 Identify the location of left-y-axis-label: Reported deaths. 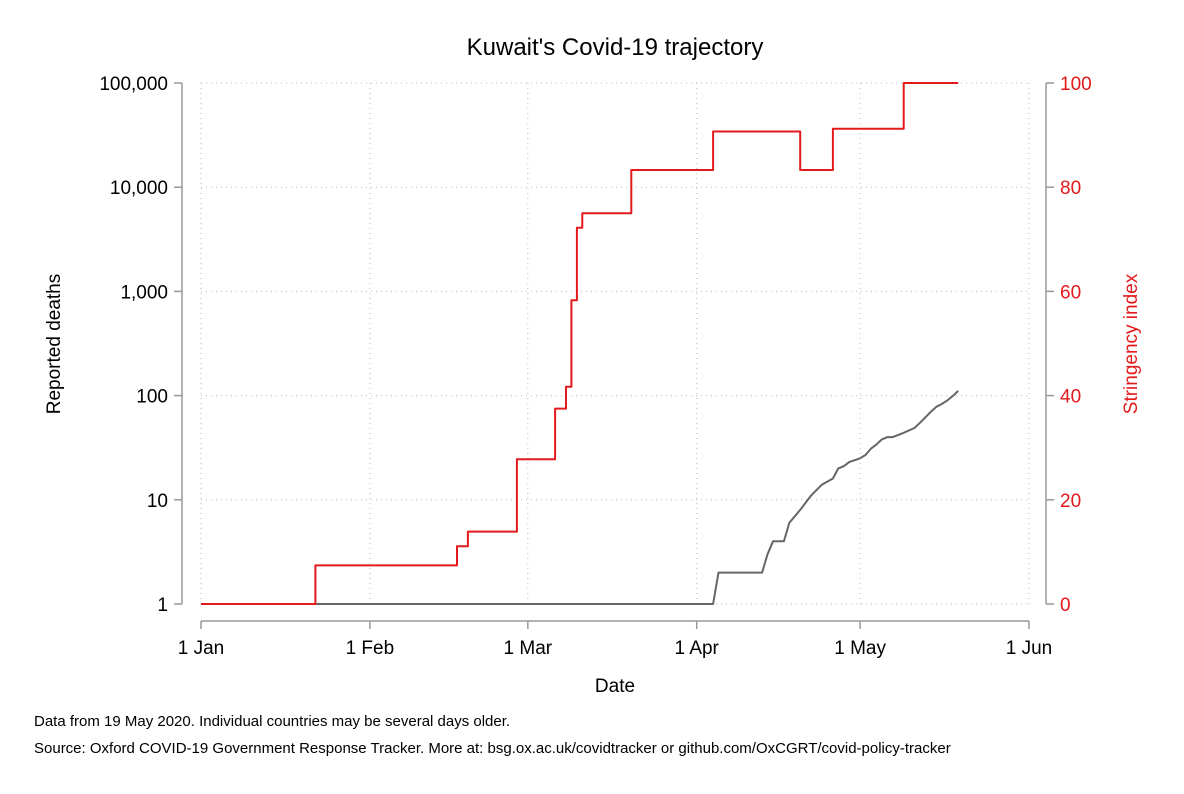
(54, 344).